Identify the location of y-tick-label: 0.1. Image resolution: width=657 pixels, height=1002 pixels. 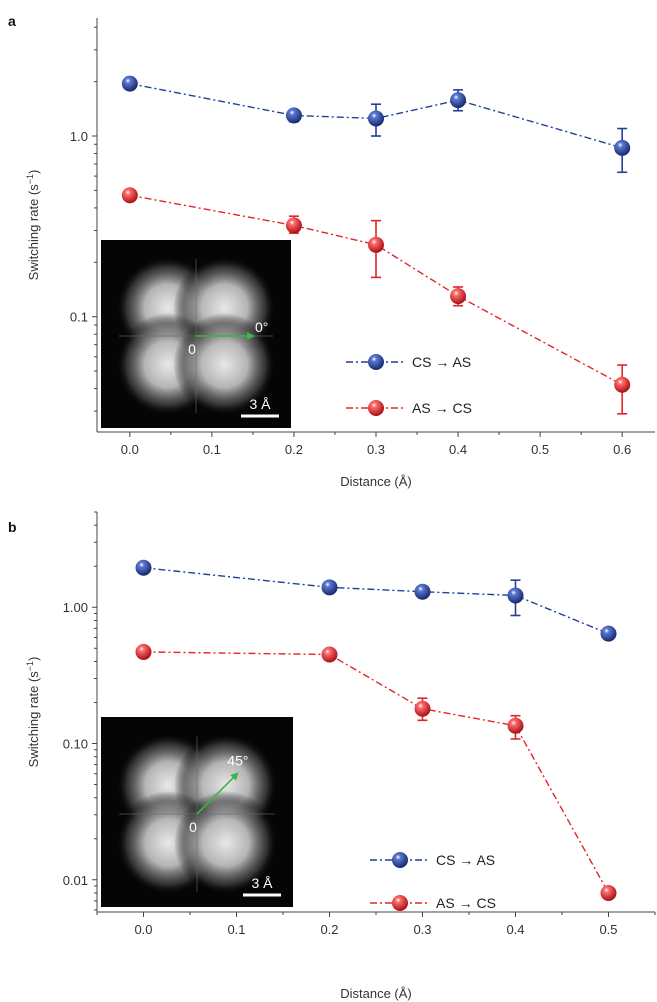
(79, 317).